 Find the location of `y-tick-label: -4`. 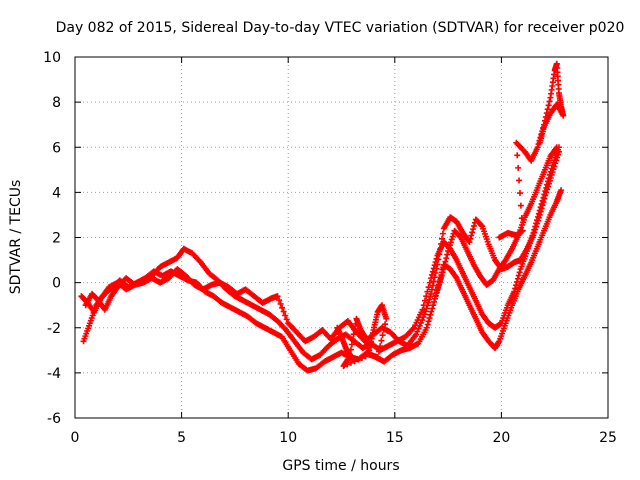

y-tick-label: -4 is located at coordinates (54, 374).